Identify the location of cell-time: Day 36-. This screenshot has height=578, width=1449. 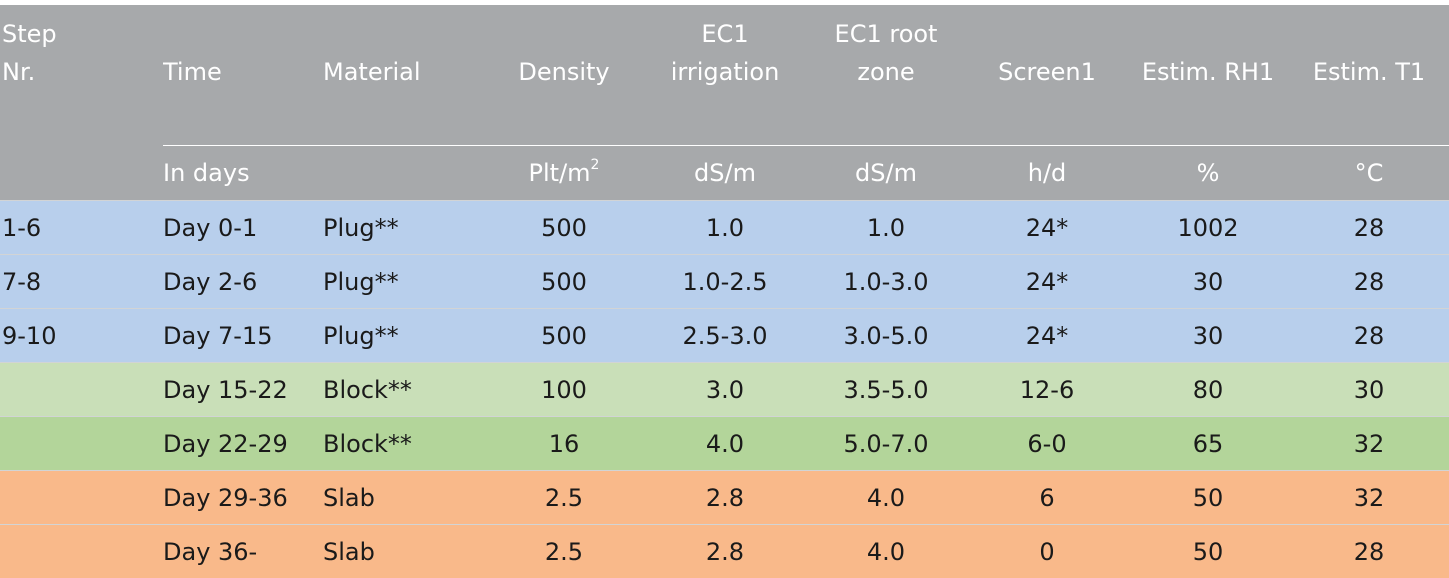
(243, 551).